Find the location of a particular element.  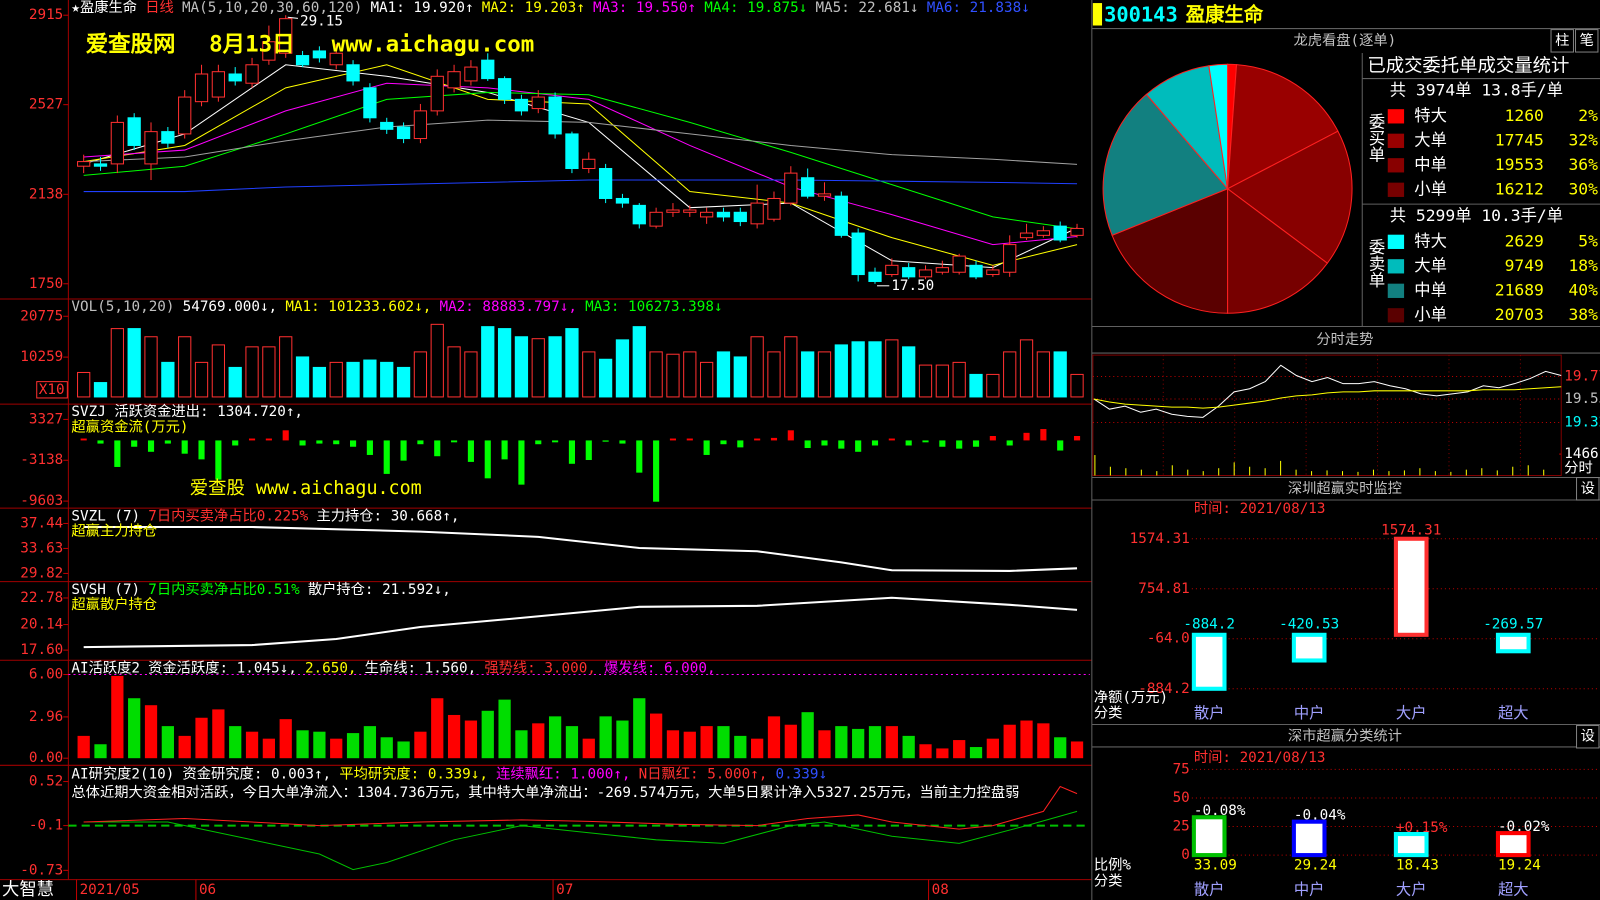

legend-item: MA1: 101233.602↓, is located at coordinates (358, 307).